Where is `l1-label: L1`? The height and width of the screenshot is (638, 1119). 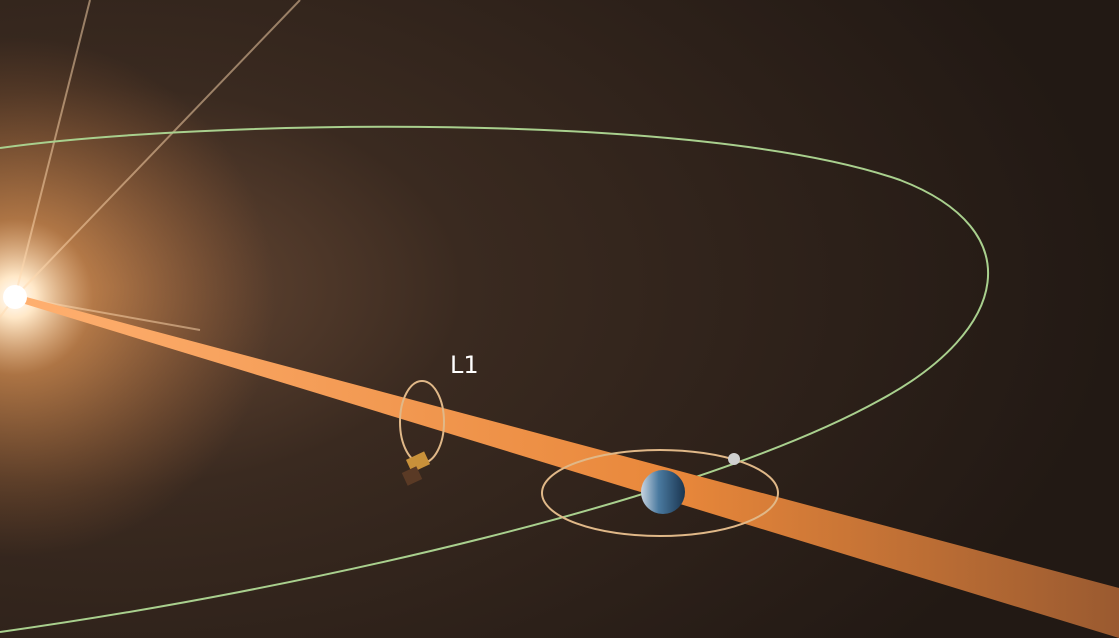
l1-label: L1 is located at coordinates (464, 365).